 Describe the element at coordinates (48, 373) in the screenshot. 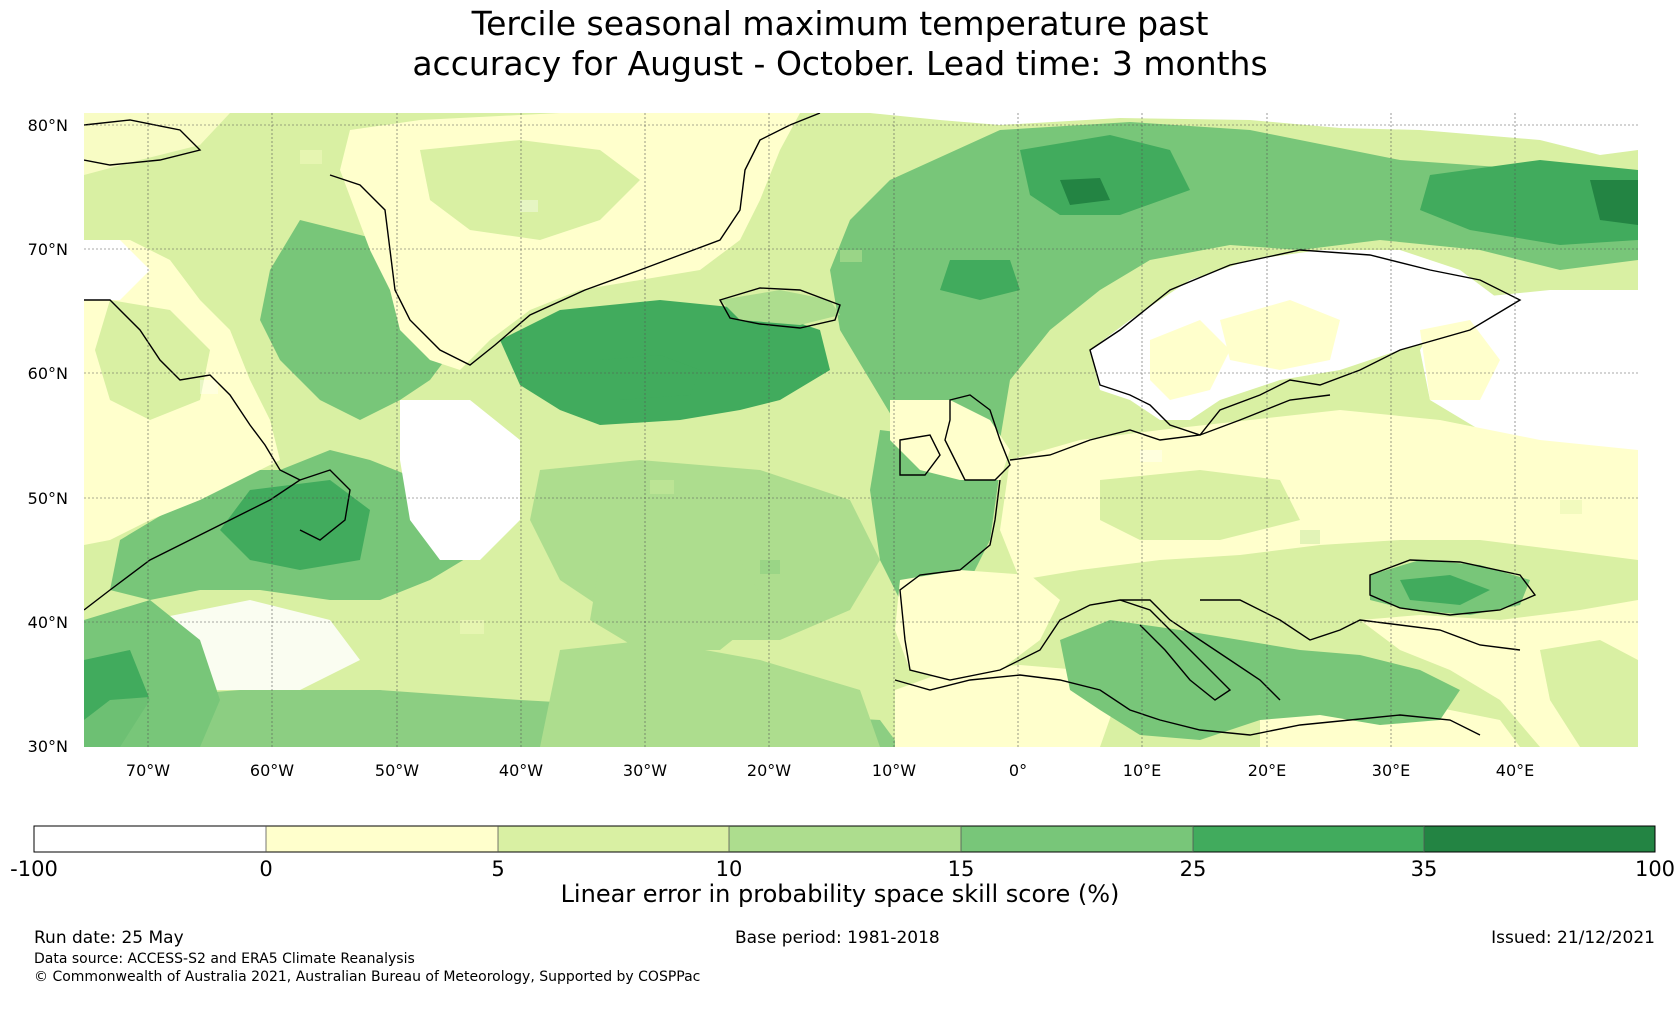

I see `lat-label-60n: 60°N` at that location.